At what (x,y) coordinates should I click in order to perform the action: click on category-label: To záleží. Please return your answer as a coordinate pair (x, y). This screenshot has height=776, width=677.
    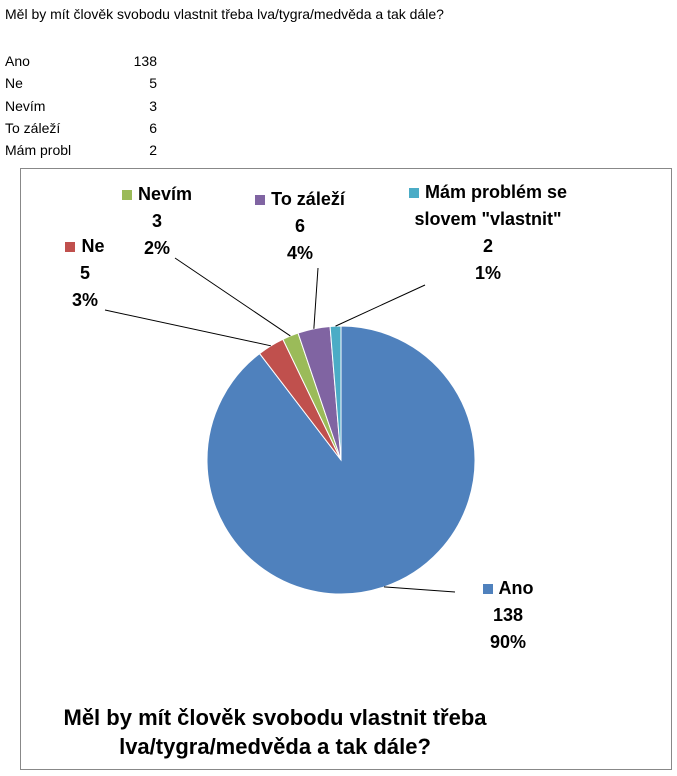
    Looking at the image, I should click on (300, 199).